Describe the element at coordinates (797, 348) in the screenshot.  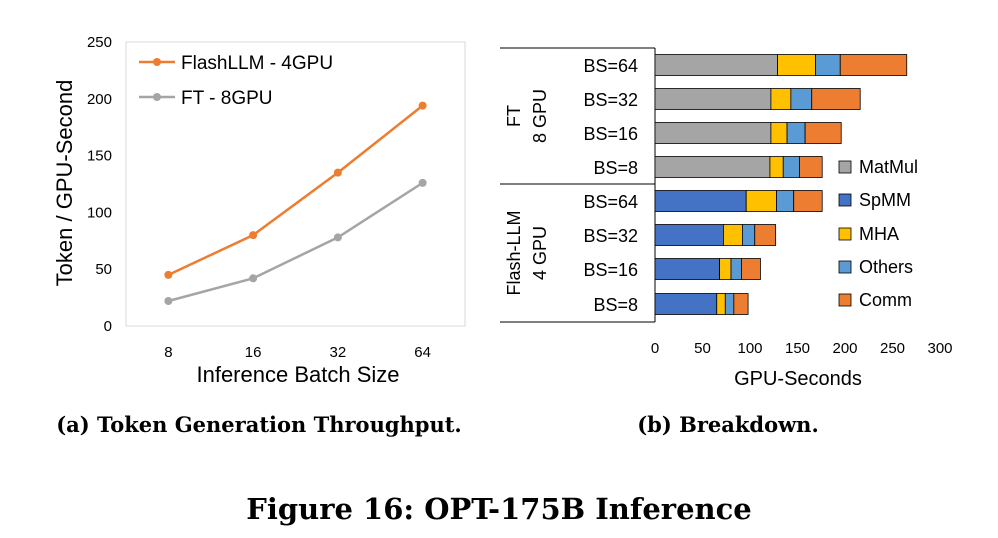
I see `bar-x-tick-label: 150` at that location.